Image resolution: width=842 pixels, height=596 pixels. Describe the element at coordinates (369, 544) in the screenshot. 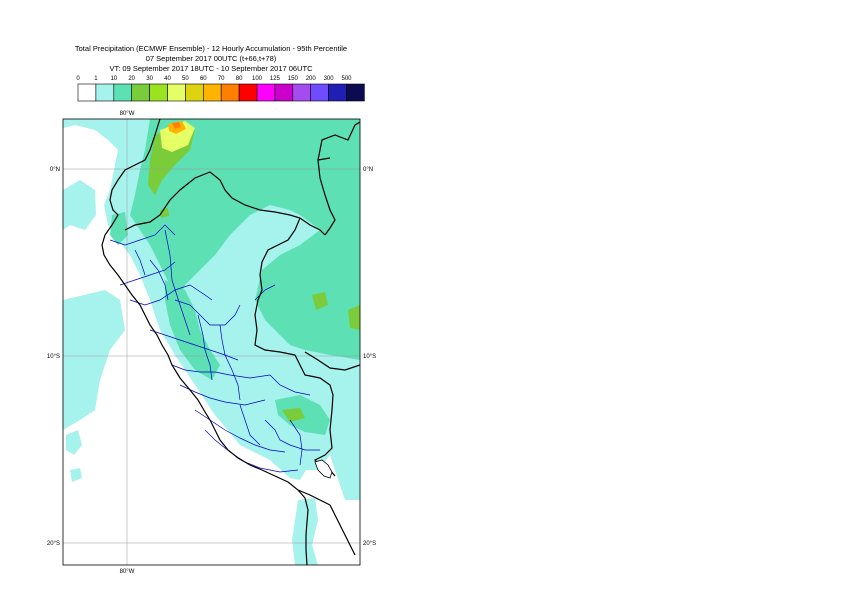

I see `lat-label-right-20s: 20°S` at that location.